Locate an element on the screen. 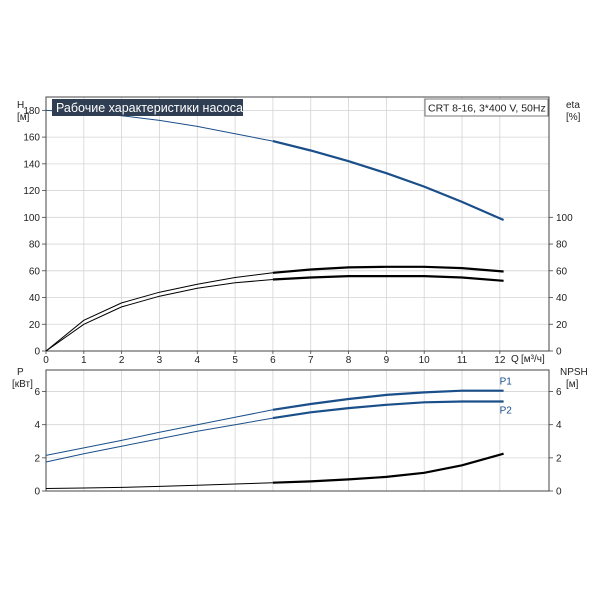 Image resolution: width=600 pixels, height=600 pixels. chart-title: Рабочие характеристики насоса is located at coordinates (149, 108).